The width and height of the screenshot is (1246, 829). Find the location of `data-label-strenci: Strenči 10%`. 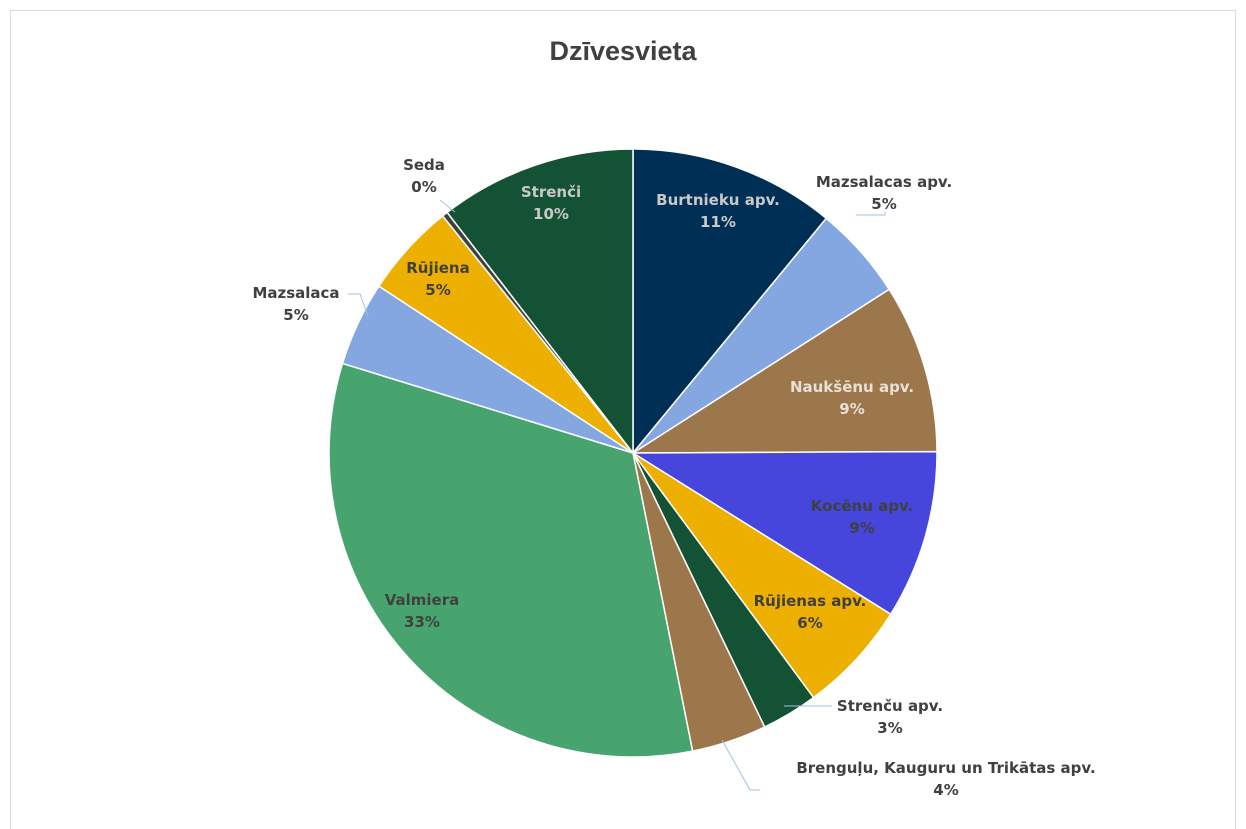

data-label-strenci: Strenči 10% is located at coordinates (551, 203).